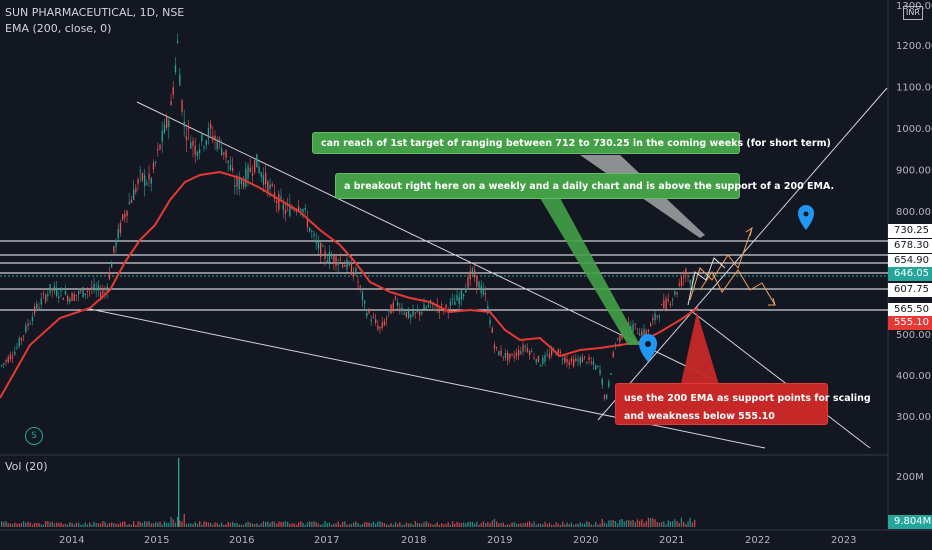  Describe the element at coordinates (910, 246) in the screenshot. I see `level-tag-678: 678.30` at that location.